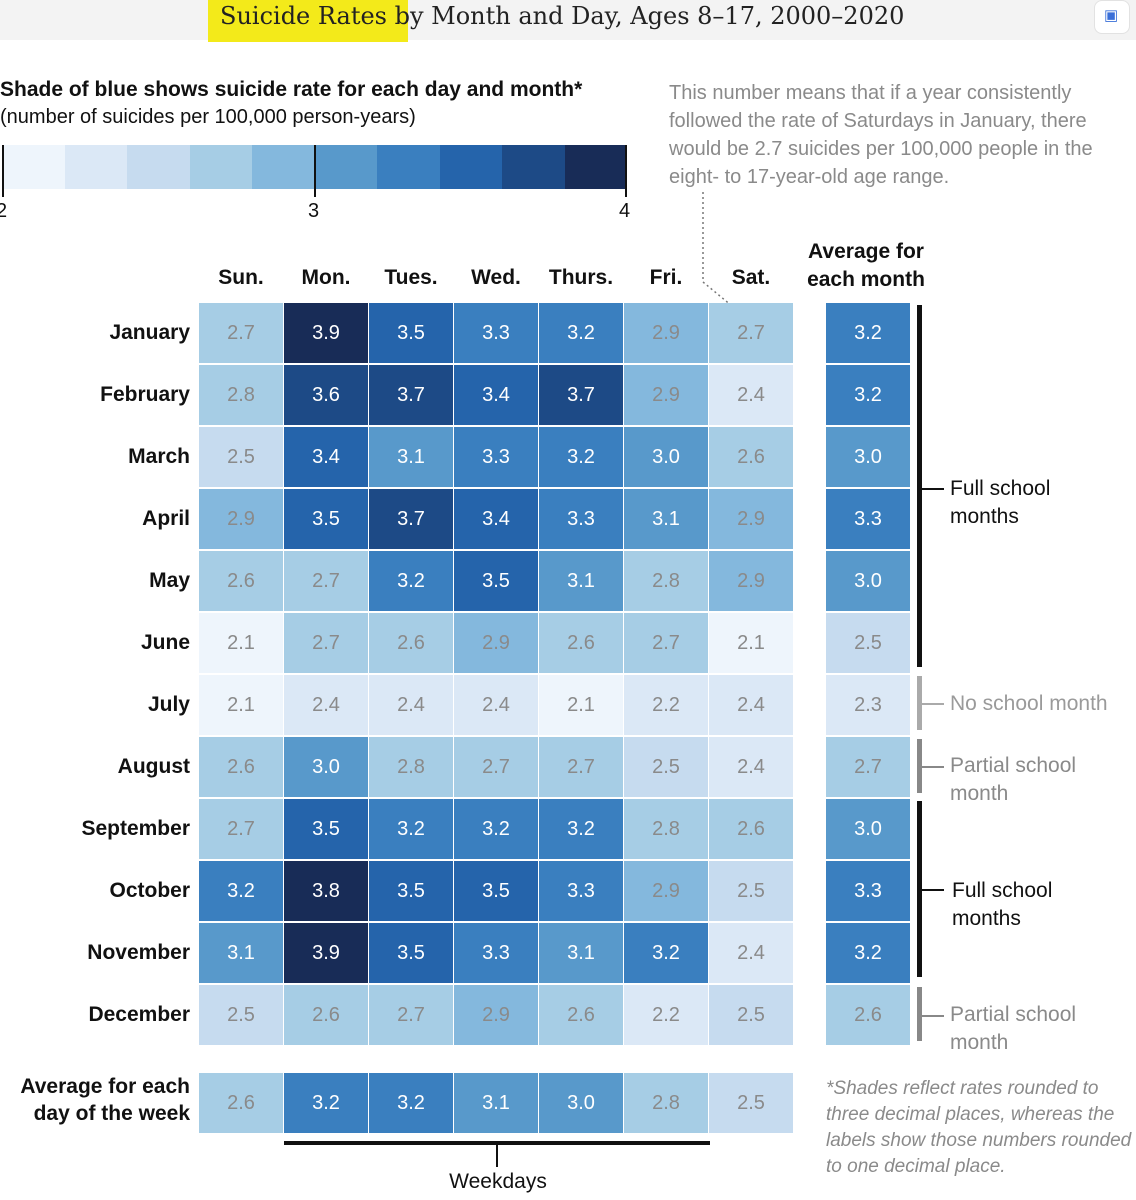 This screenshot has width=1136, height=1200. I want to click on month-average-cell: 2.6, so click(868, 1015).